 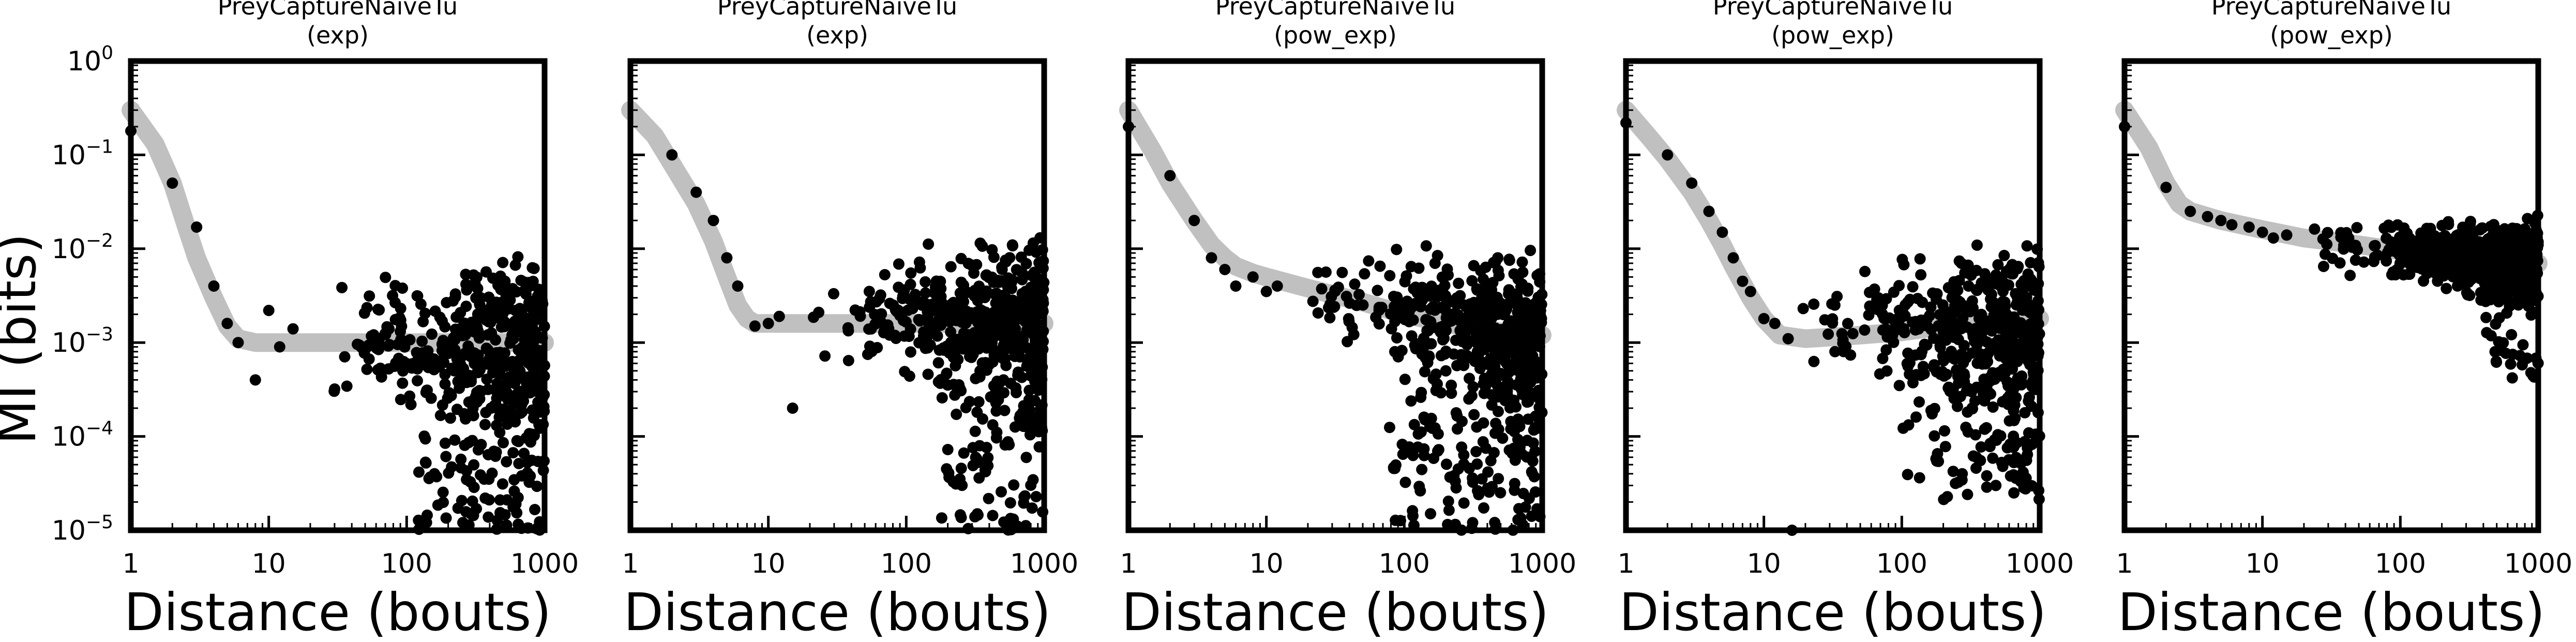 What do you see at coordinates (544, 563) in the screenshot?
I see `x-tick-label: 1000` at bounding box center [544, 563].